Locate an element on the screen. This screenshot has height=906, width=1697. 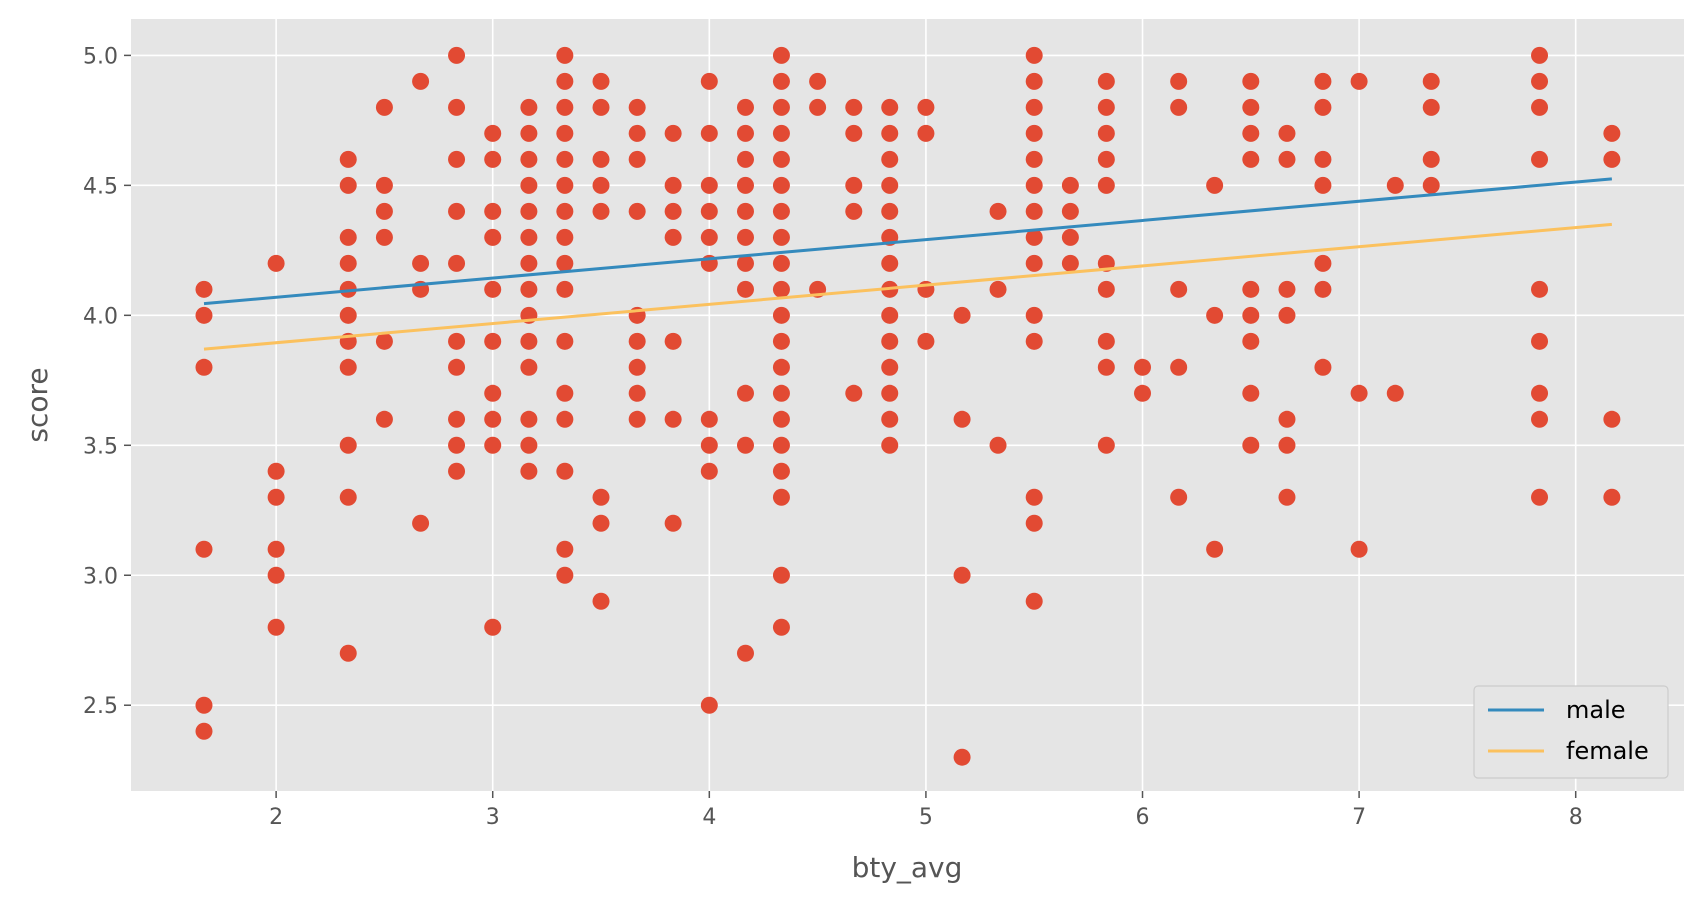
series-line-male is located at coordinates (908, 241).